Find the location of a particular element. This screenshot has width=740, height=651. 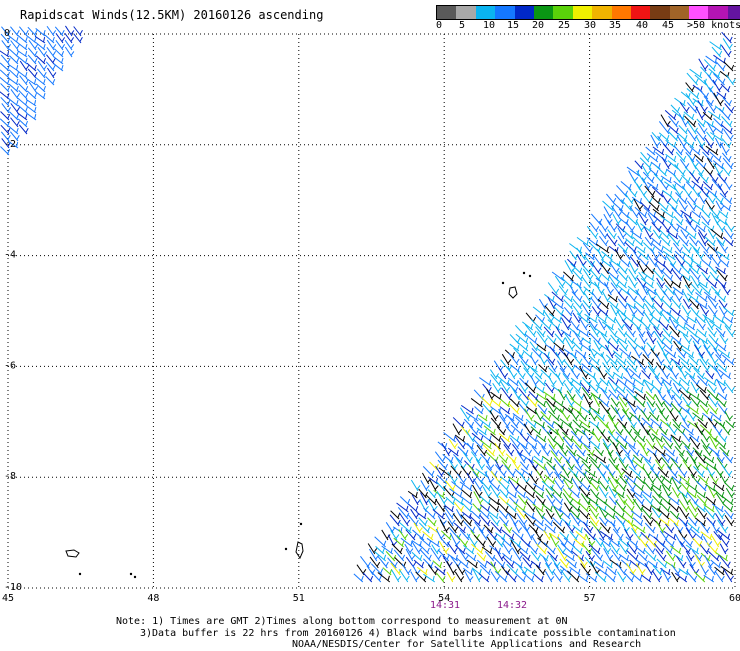

y-tick-label: -8 is located at coordinates (10, 476).